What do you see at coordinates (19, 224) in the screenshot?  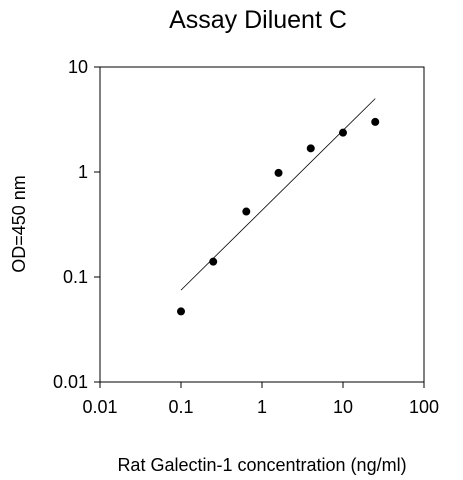 I see `y-axis-title: OD=450 nm` at bounding box center [19, 224].